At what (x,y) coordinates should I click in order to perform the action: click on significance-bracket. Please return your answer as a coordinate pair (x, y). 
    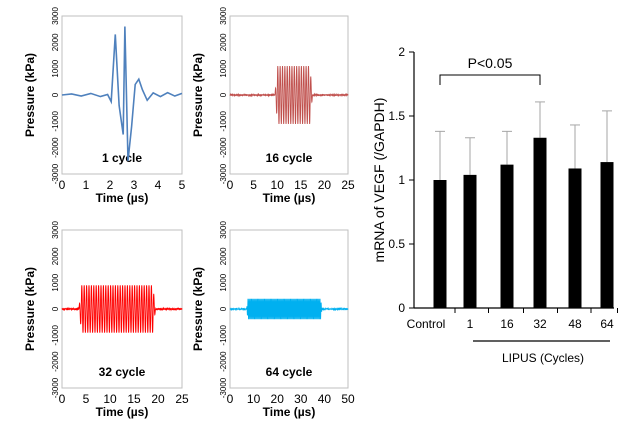
    Looking at the image, I should click on (490, 79).